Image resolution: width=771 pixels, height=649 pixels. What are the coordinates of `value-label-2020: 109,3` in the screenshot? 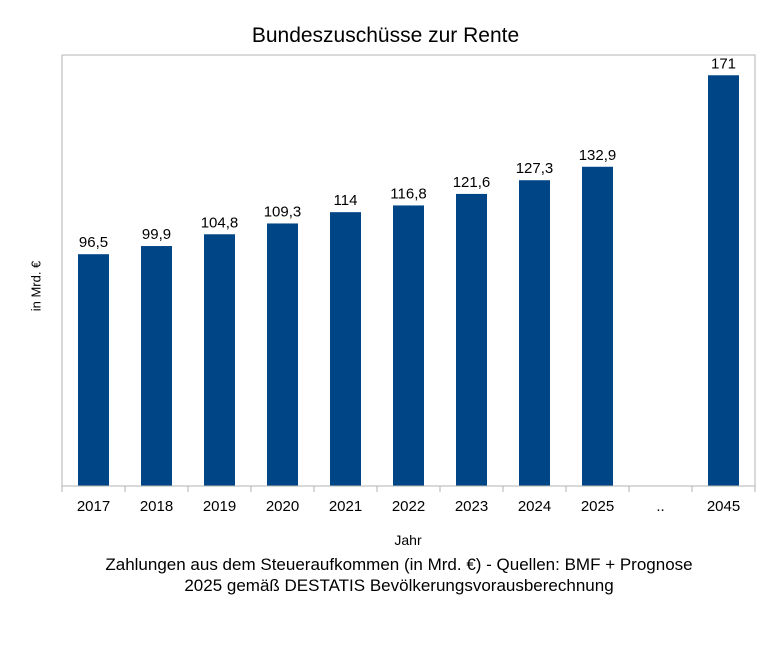 It's located at (283, 211).